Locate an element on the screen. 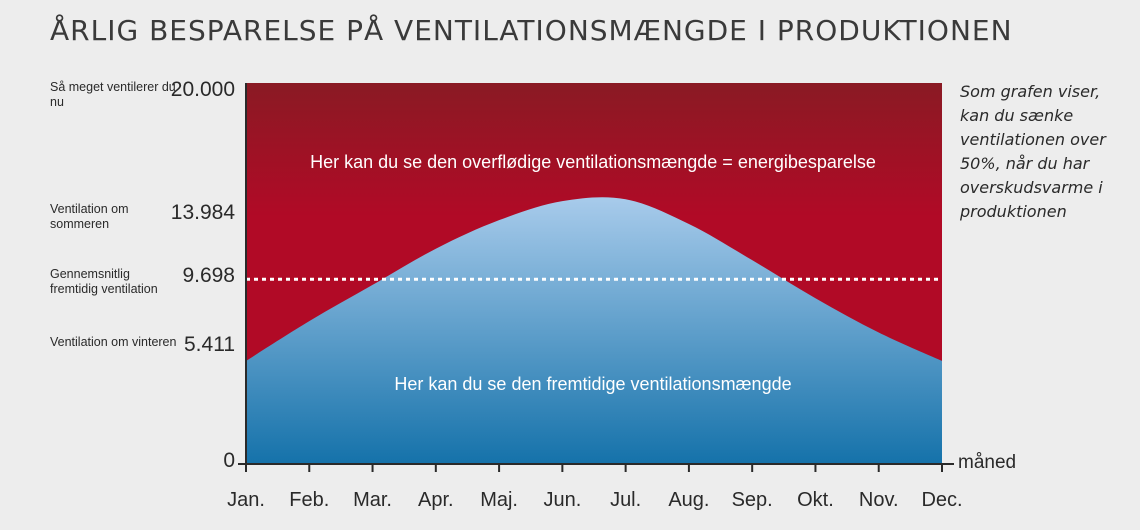  ytick-9698: 9.698 is located at coordinates (208, 275).